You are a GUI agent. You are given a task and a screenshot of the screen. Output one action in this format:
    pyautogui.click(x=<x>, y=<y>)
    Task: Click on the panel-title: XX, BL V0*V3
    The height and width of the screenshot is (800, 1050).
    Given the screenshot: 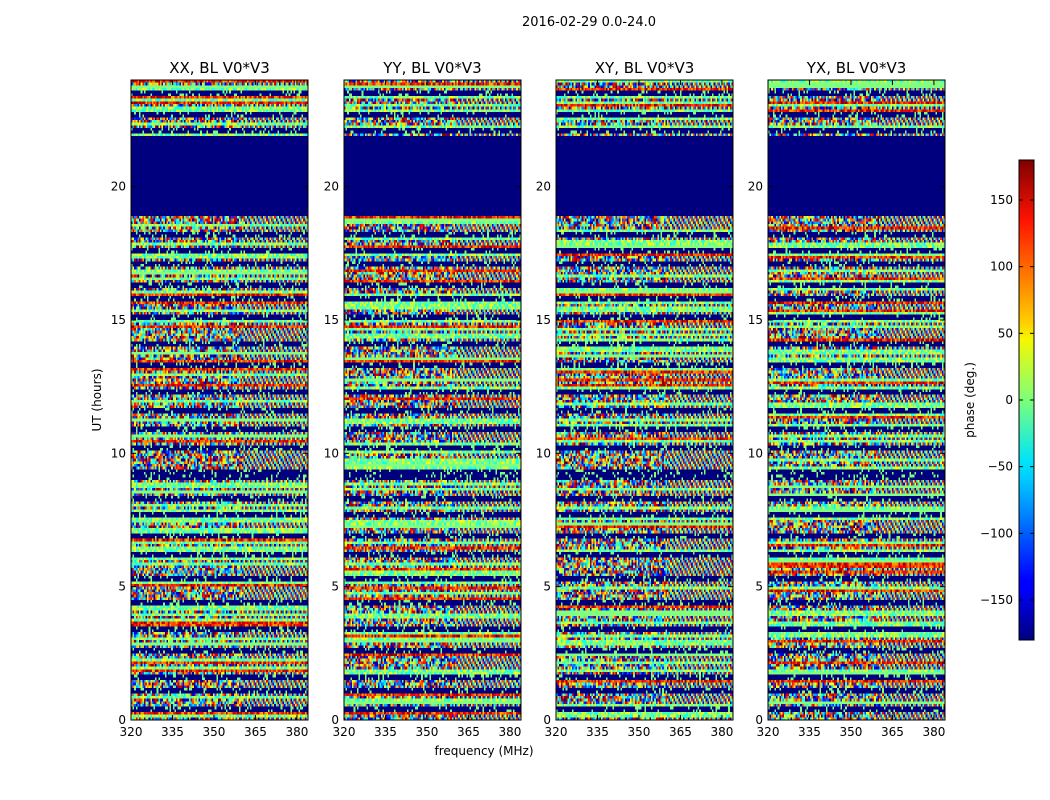 What is the action you would take?
    pyautogui.click(x=219, y=68)
    